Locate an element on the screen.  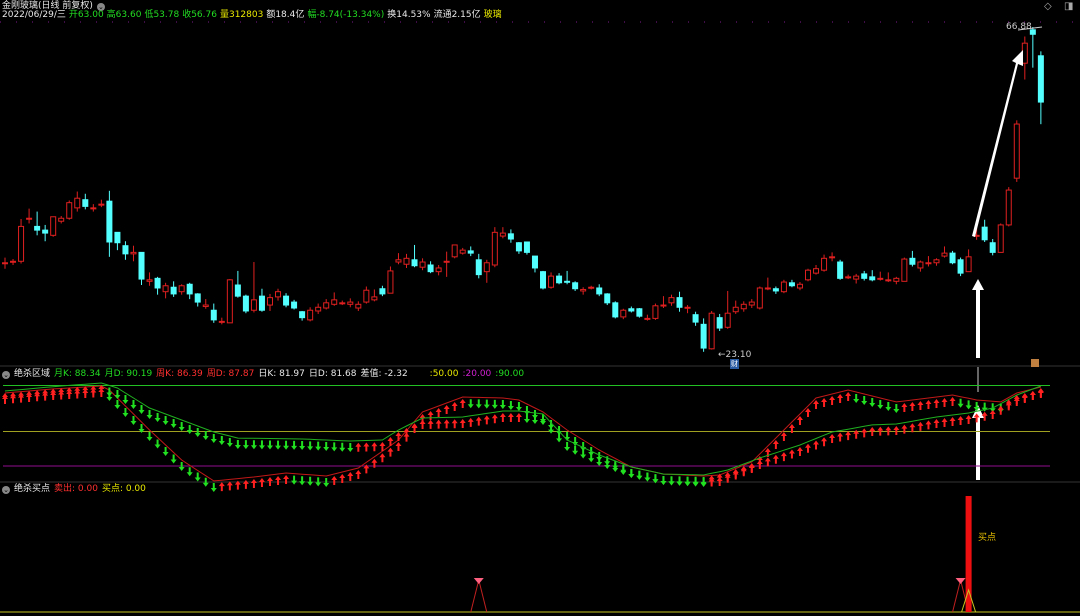
quote-sector: 玻璃 is located at coordinates (492, 15).